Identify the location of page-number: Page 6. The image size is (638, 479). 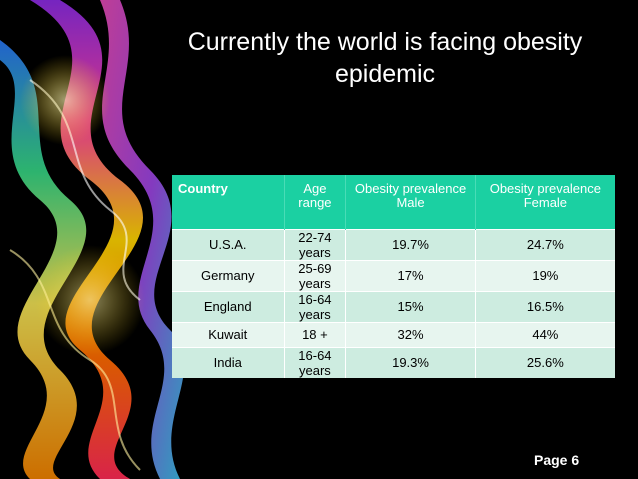
(557, 460).